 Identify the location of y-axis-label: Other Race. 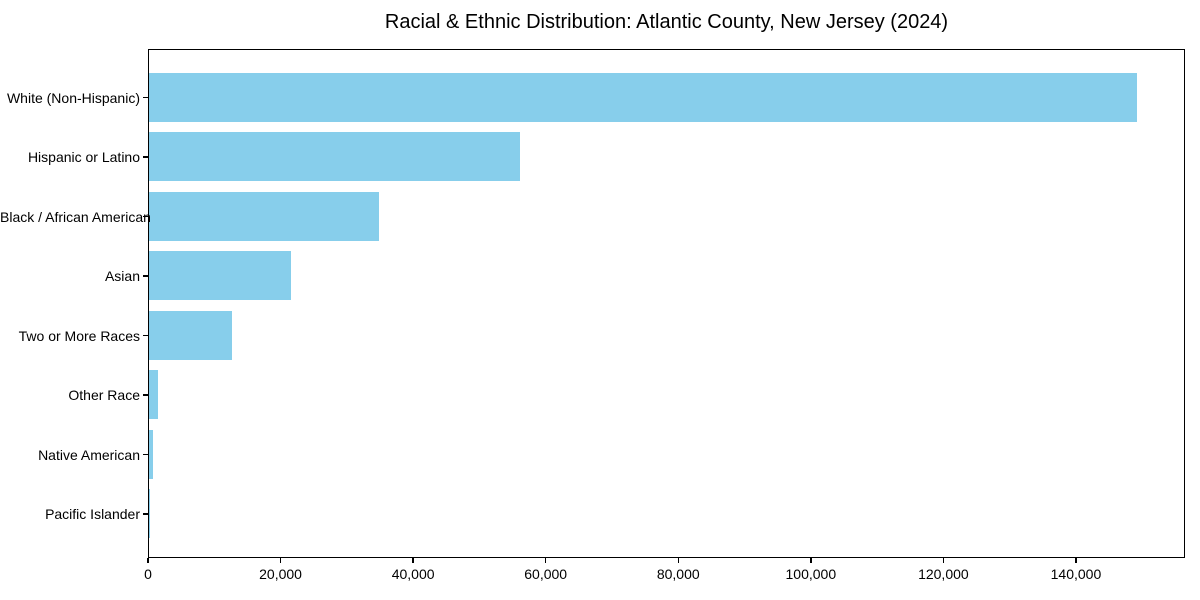
(104, 395).